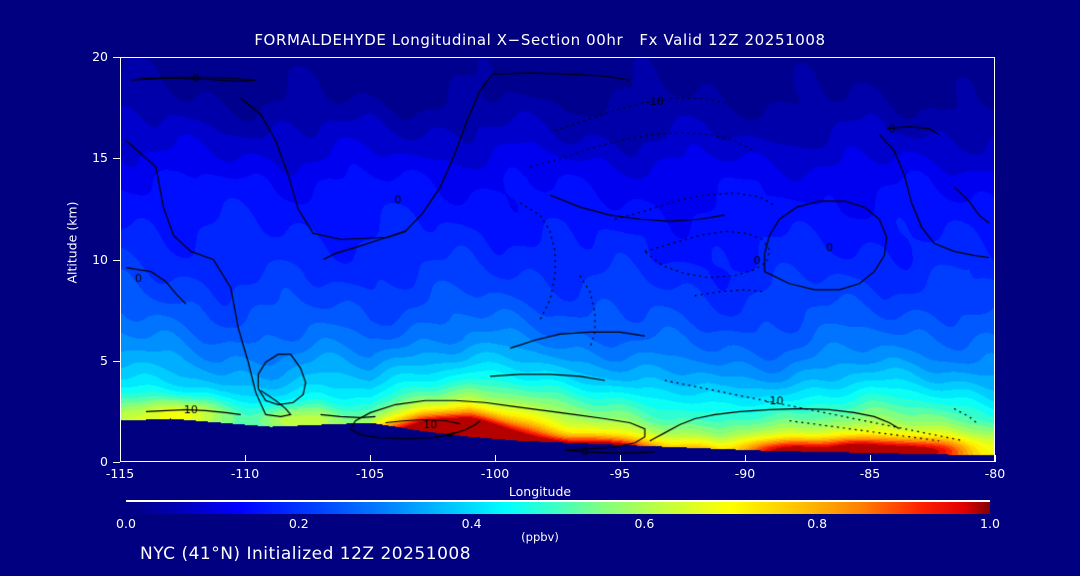  Describe the element at coordinates (104, 360) in the screenshot. I see `y-tick-label: 5` at that location.